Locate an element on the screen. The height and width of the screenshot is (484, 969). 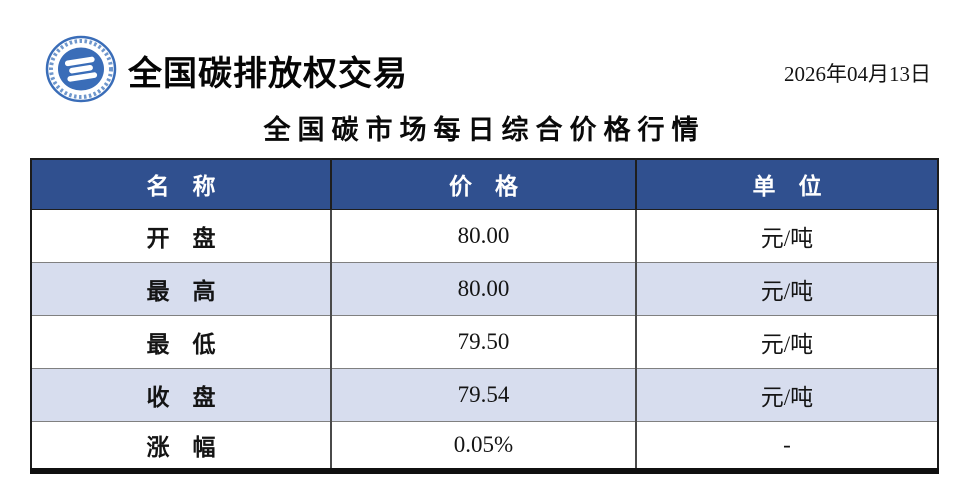
brand-logo is located at coordinates (81, 69).